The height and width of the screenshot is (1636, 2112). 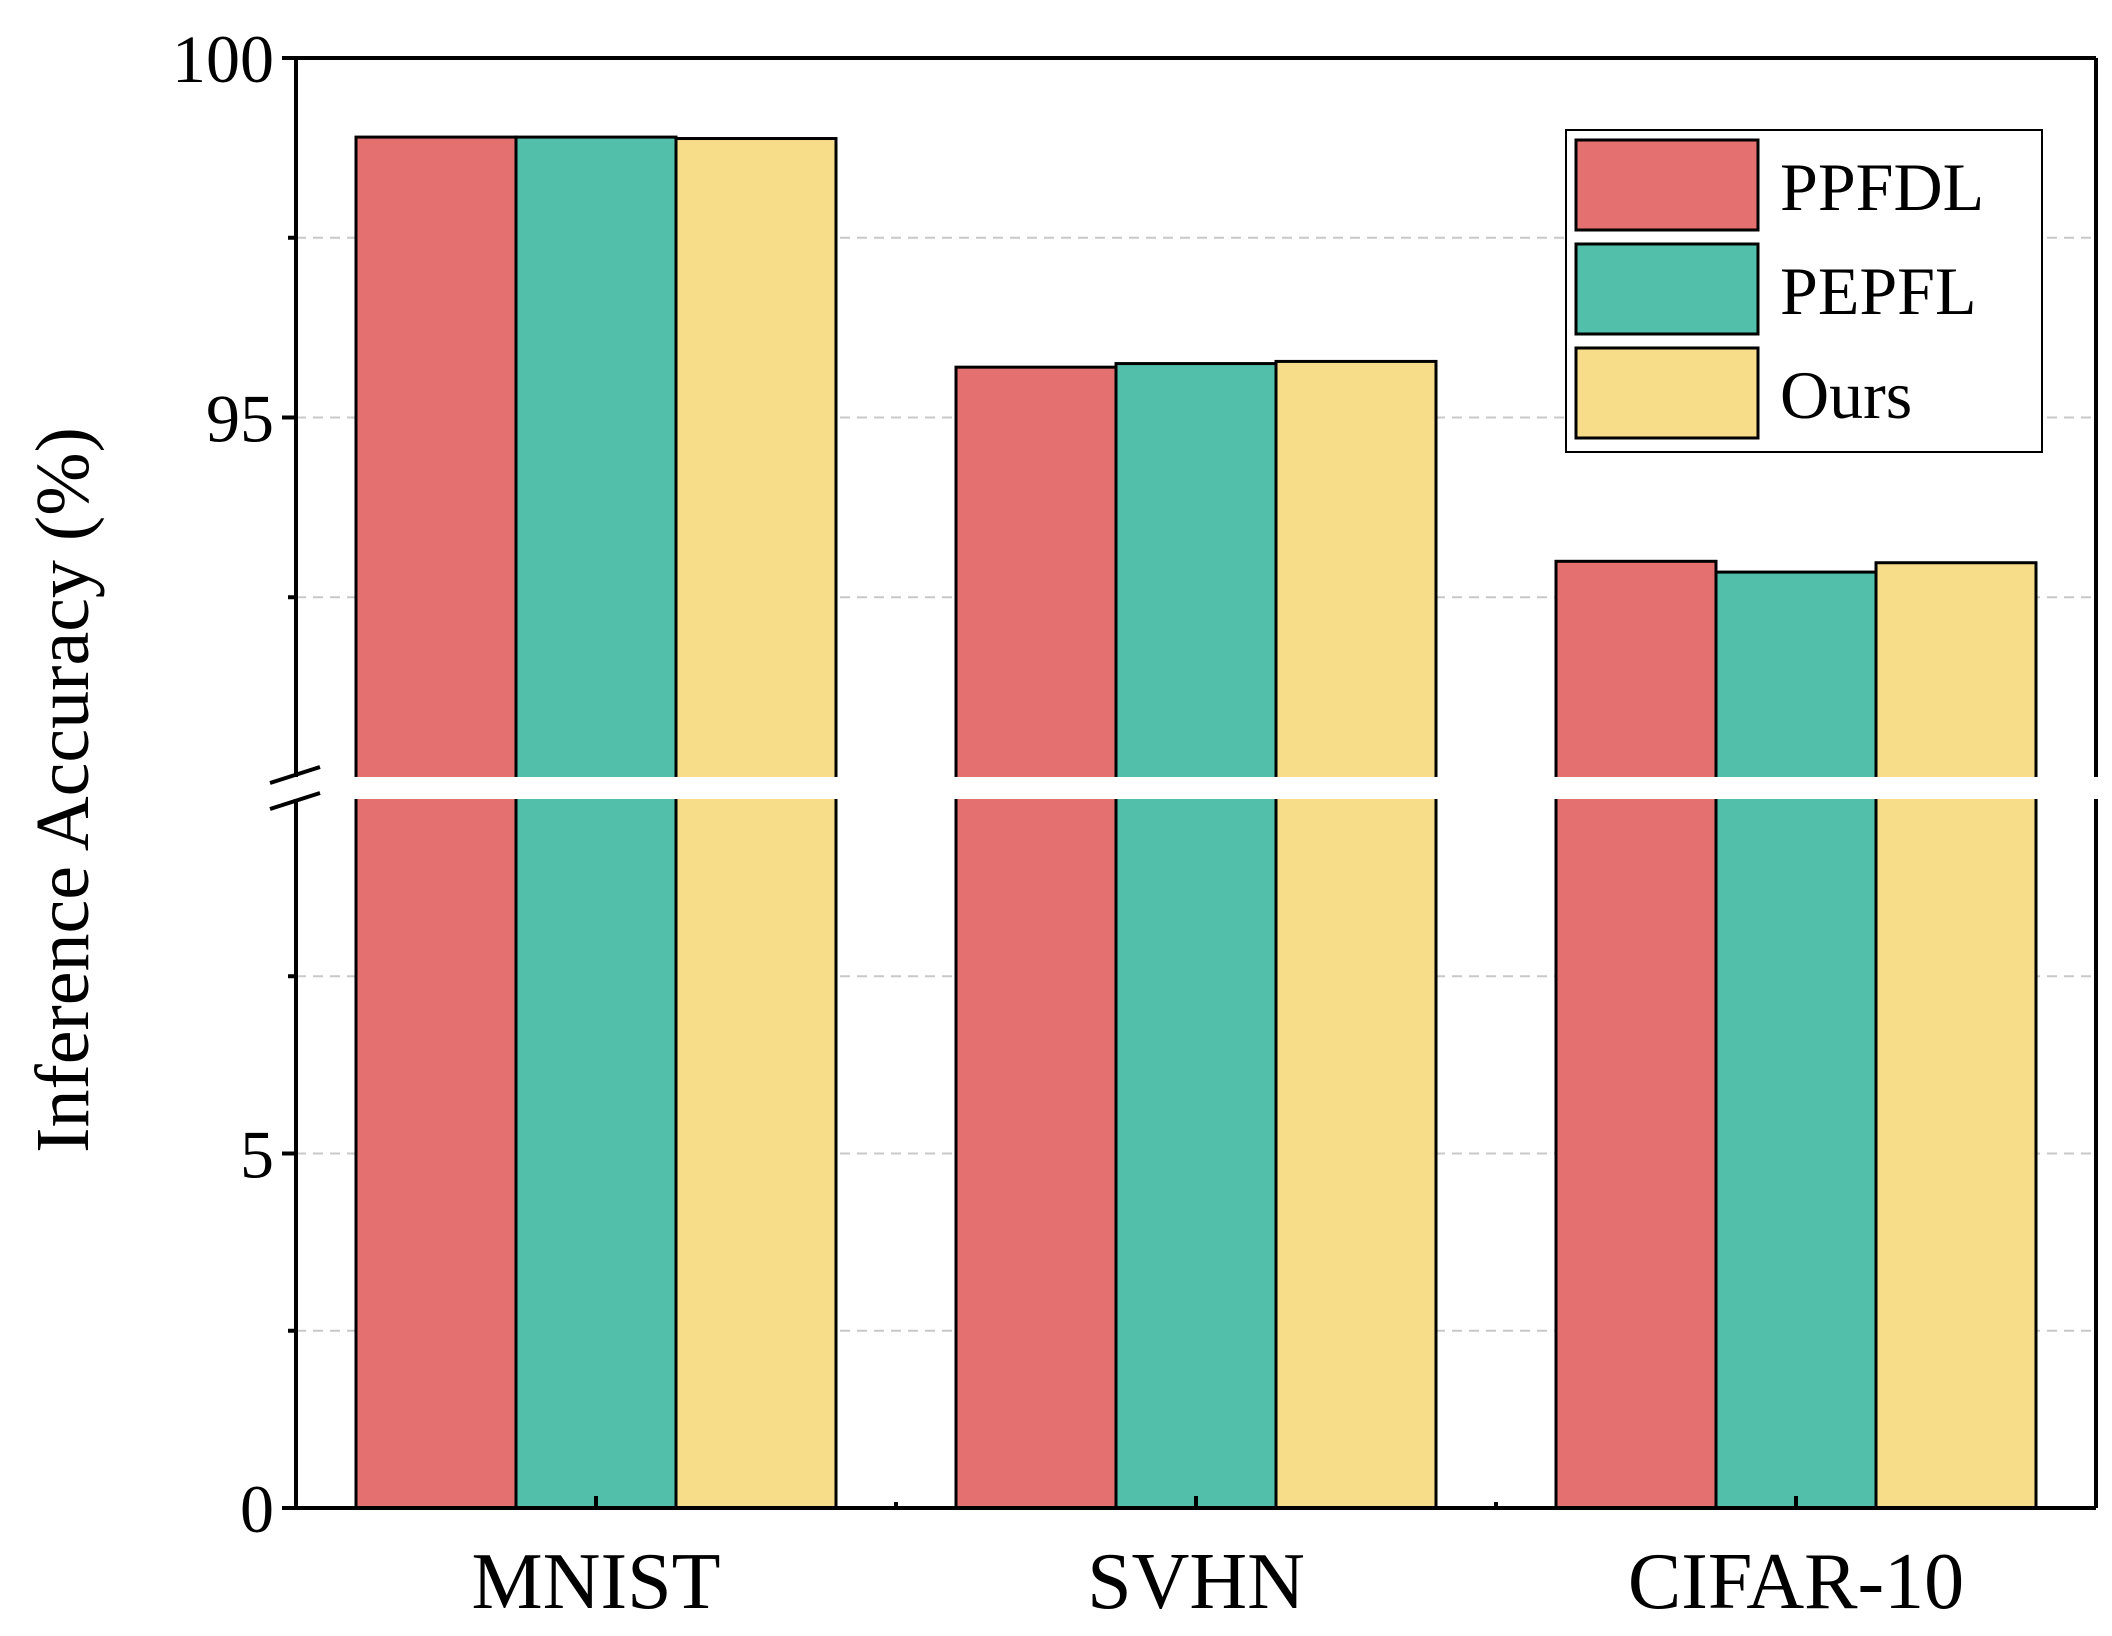 What do you see at coordinates (1882, 187) in the screenshot?
I see `legend-label: PPFDL` at bounding box center [1882, 187].